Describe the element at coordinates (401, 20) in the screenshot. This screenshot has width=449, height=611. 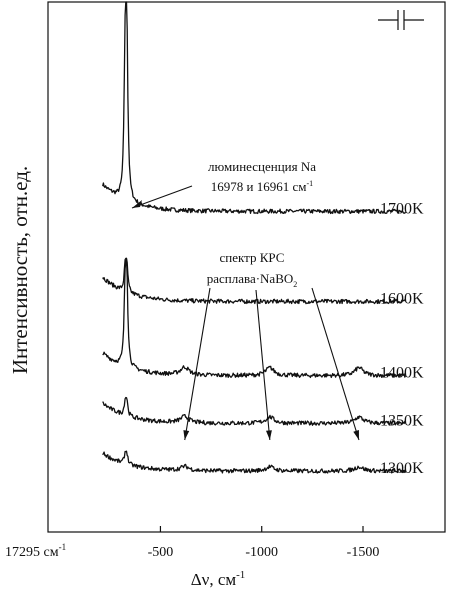
I see `polarization-symbol` at that location.